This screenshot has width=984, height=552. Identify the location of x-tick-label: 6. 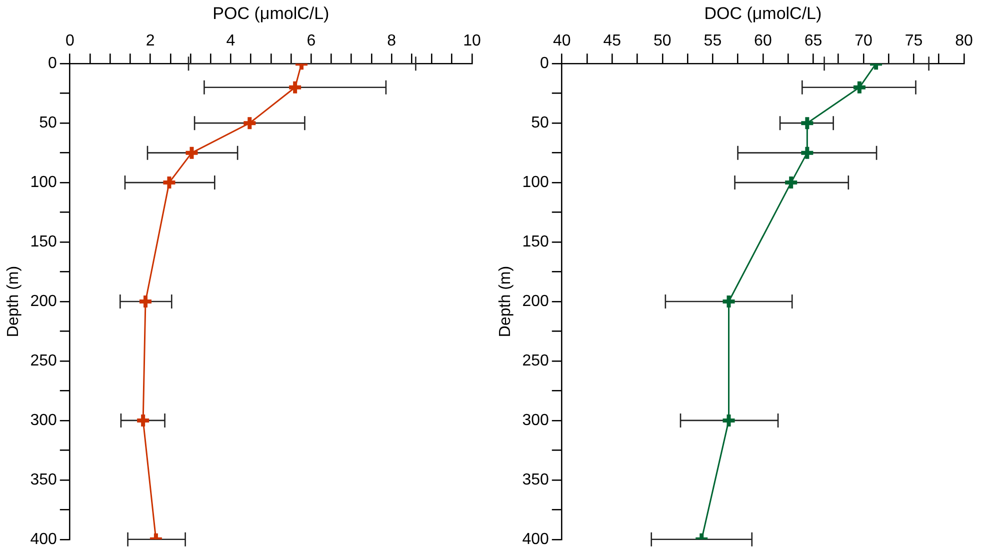
(311, 41).